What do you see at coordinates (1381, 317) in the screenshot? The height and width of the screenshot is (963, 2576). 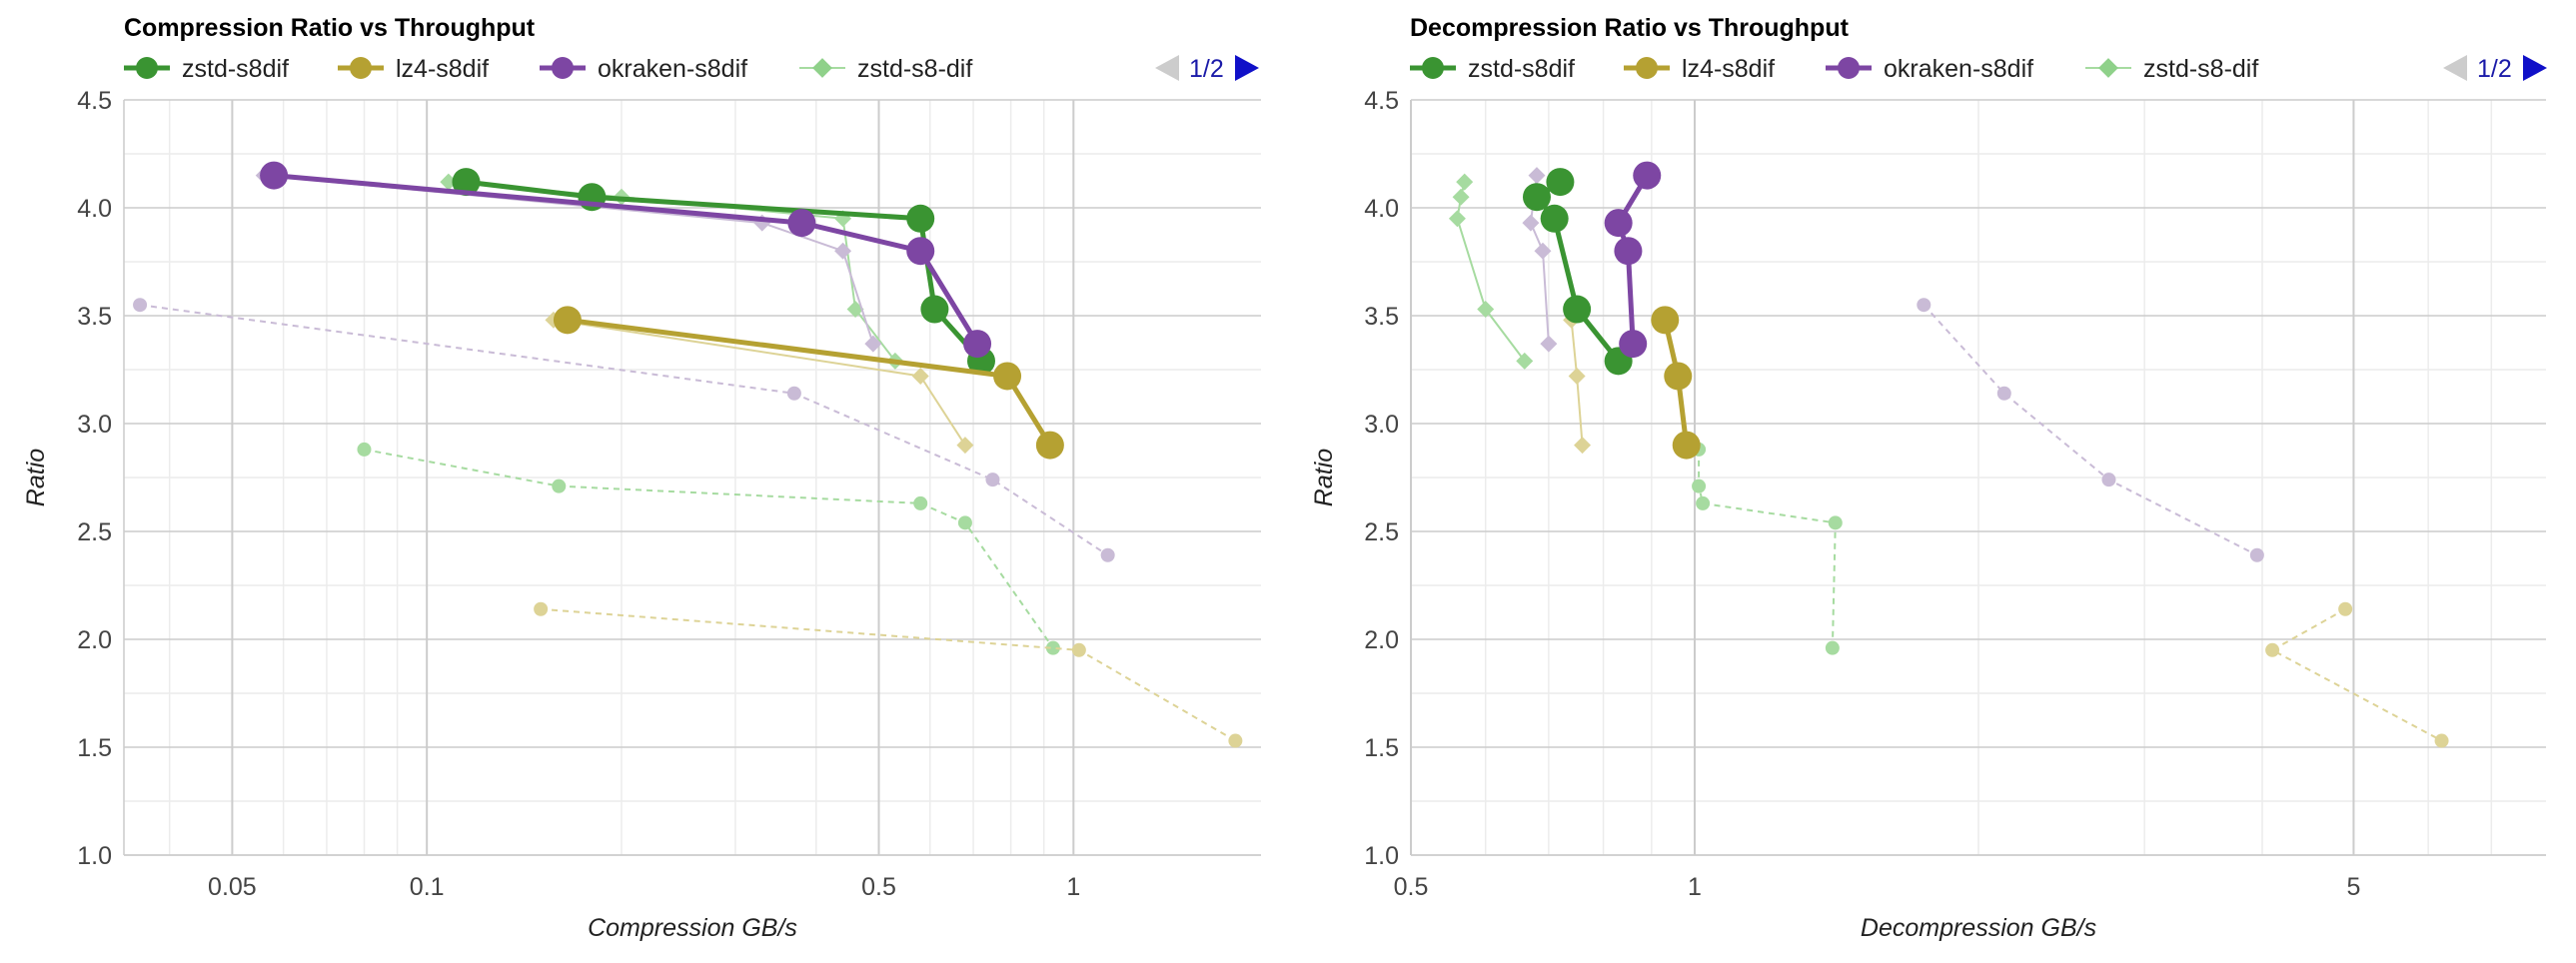 I see `y-tick-label: 3.5` at bounding box center [1381, 317].